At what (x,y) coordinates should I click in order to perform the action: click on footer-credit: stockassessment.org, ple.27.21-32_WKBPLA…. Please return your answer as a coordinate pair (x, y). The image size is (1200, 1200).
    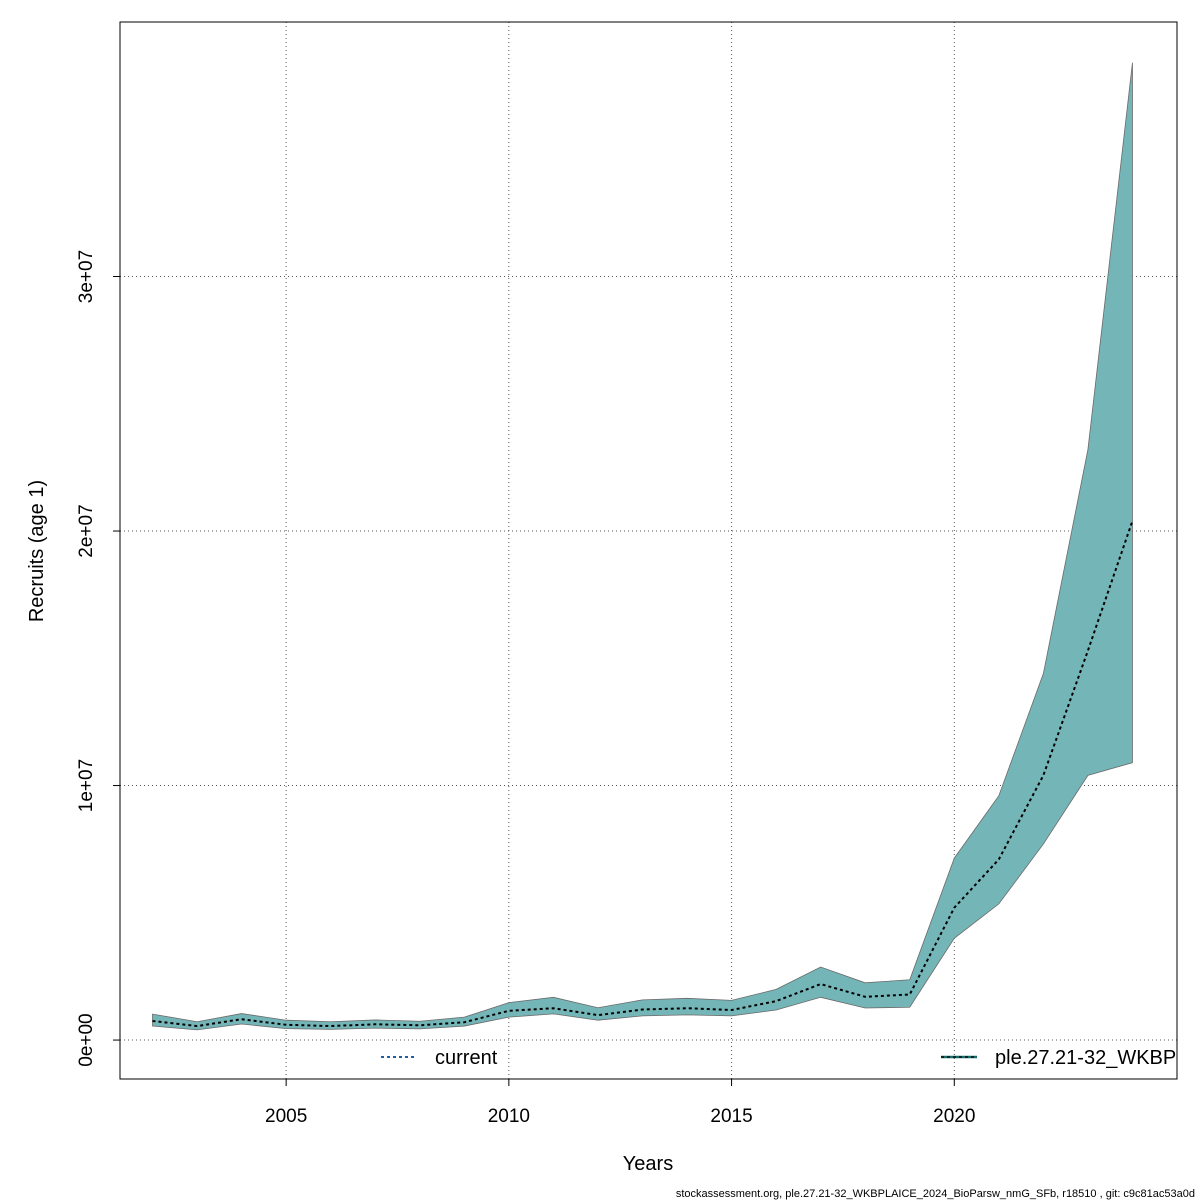
    Looking at the image, I should click on (935, 1194).